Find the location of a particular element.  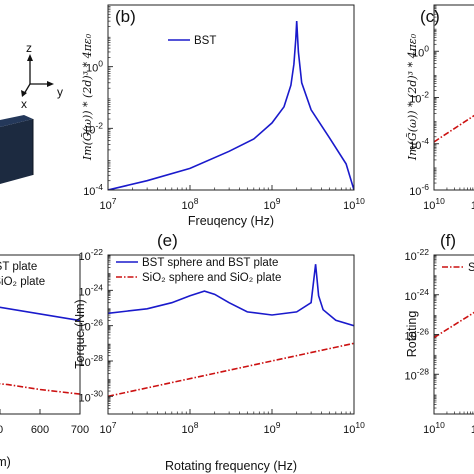

y-axis-label: Rotating is located at coordinates (412, 334).